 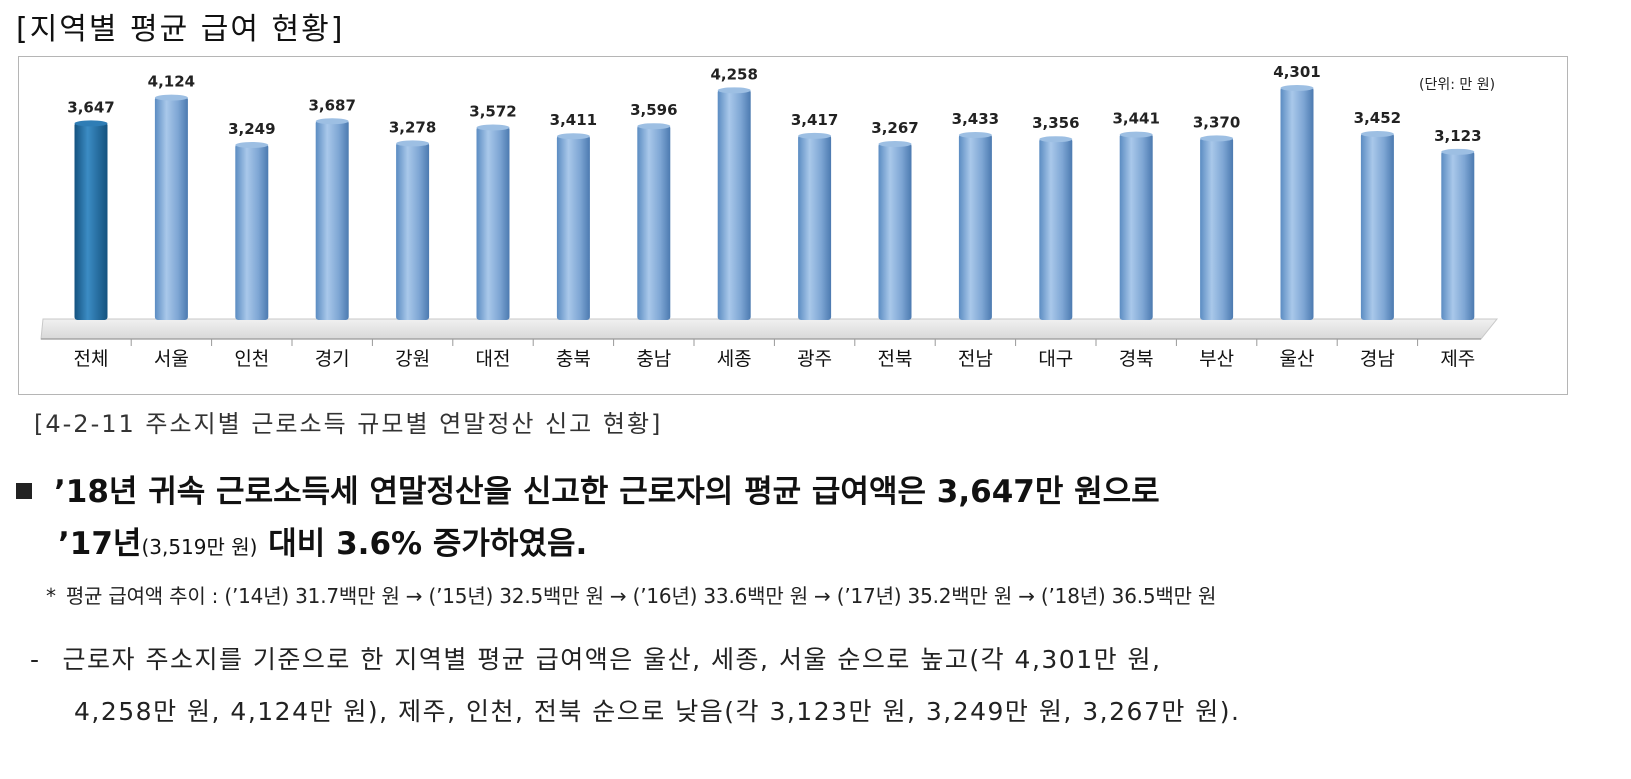 I want to click on category-label-3: 경기, so click(x=332, y=359).